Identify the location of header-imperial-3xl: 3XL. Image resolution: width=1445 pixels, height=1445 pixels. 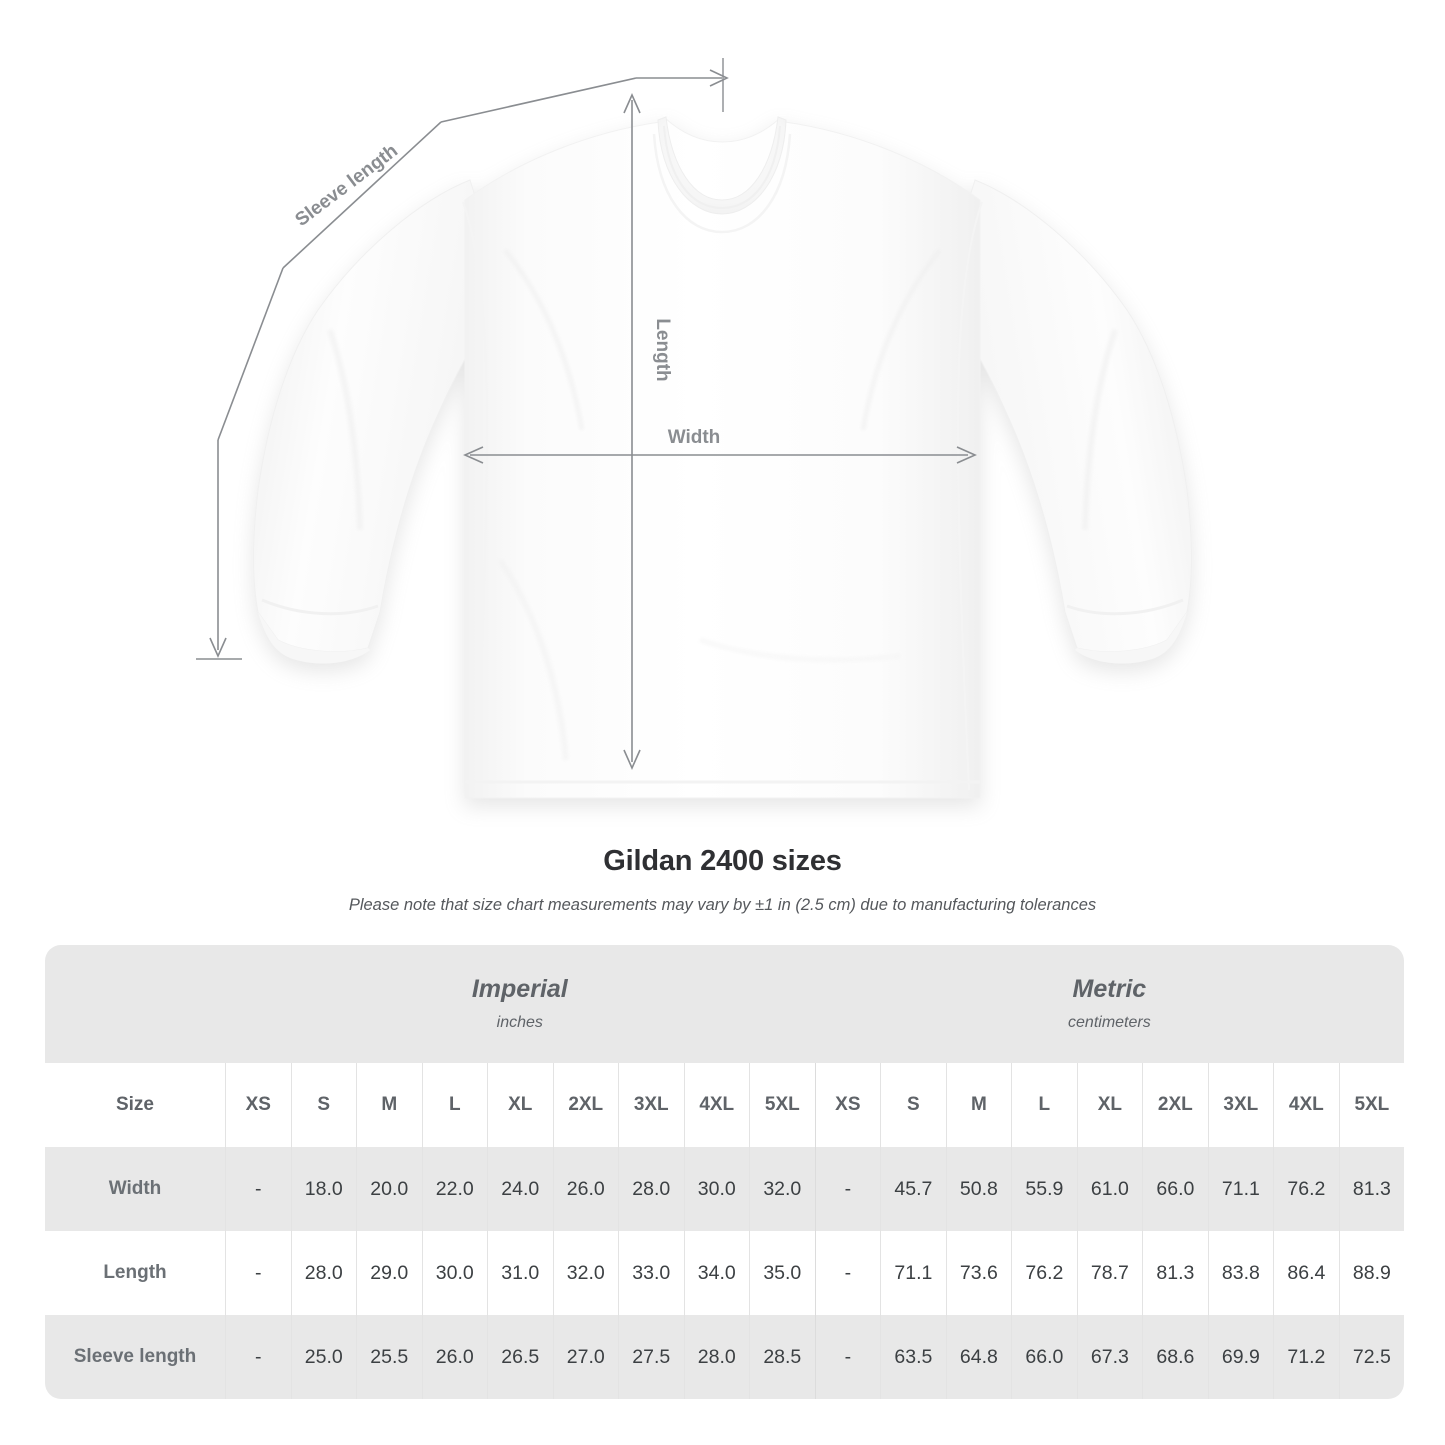
(651, 1105).